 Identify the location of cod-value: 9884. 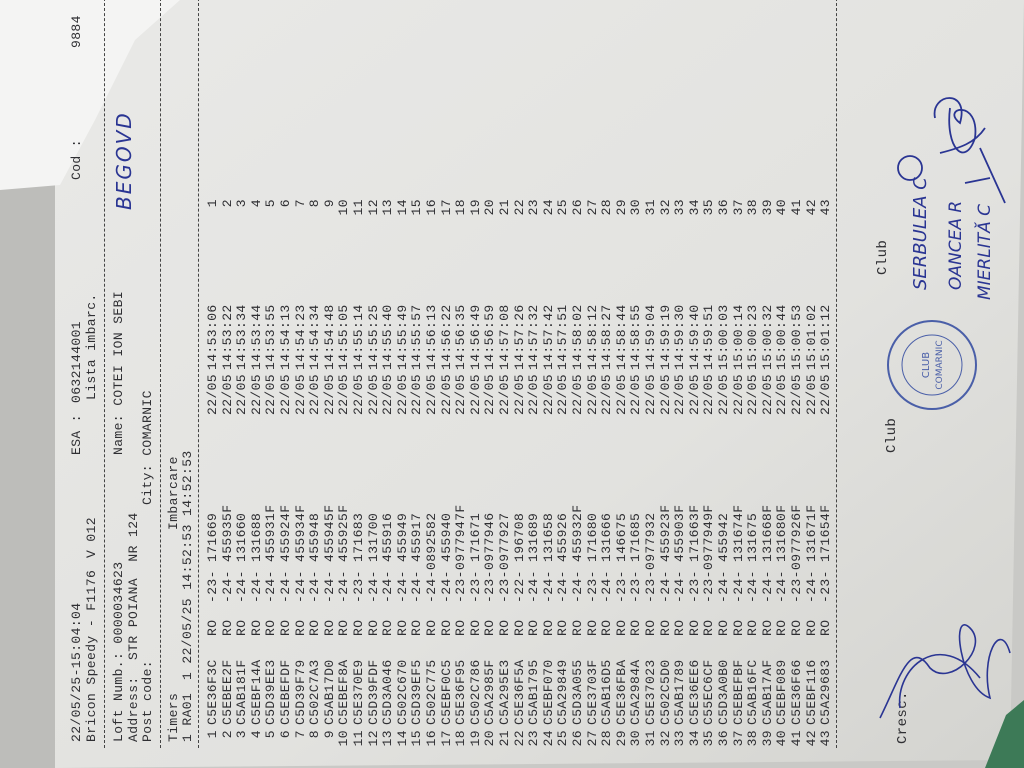
(76, 31).